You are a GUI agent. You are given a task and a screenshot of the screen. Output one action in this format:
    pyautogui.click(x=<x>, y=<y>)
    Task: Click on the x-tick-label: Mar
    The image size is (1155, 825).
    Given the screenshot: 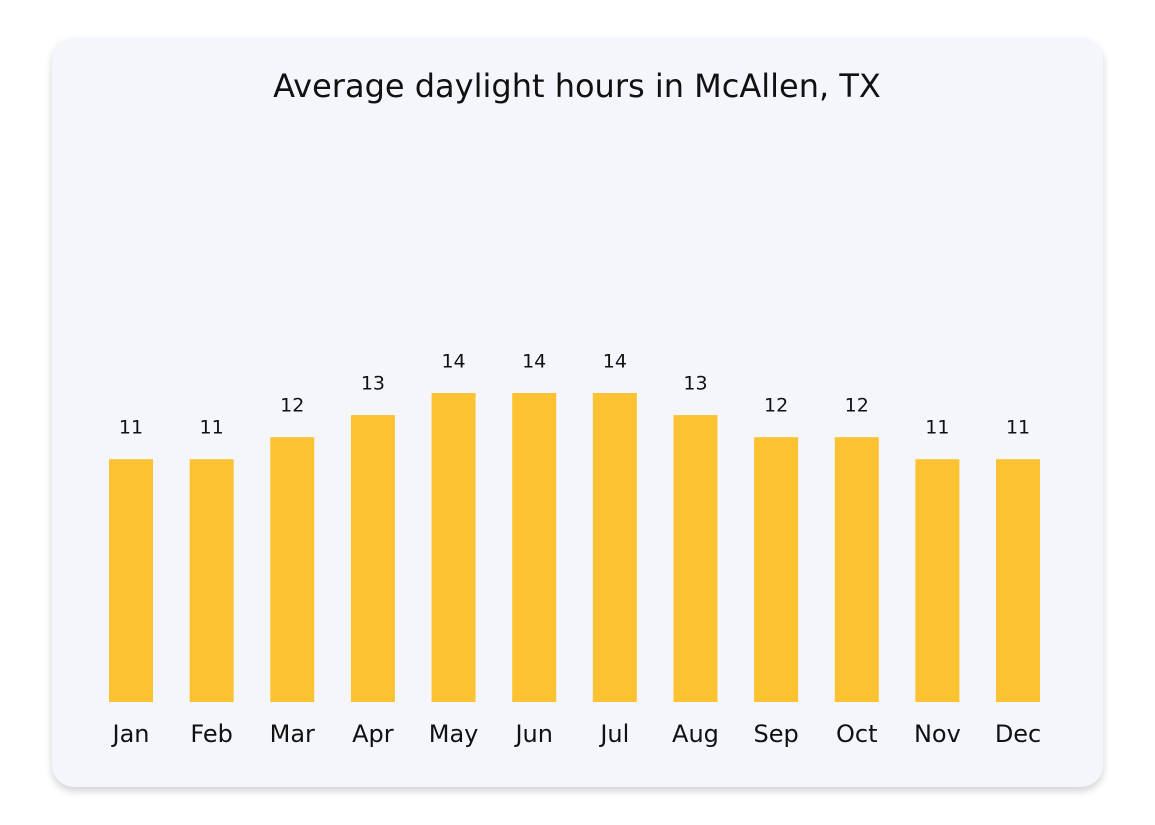 What is the action you would take?
    pyautogui.click(x=292, y=734)
    